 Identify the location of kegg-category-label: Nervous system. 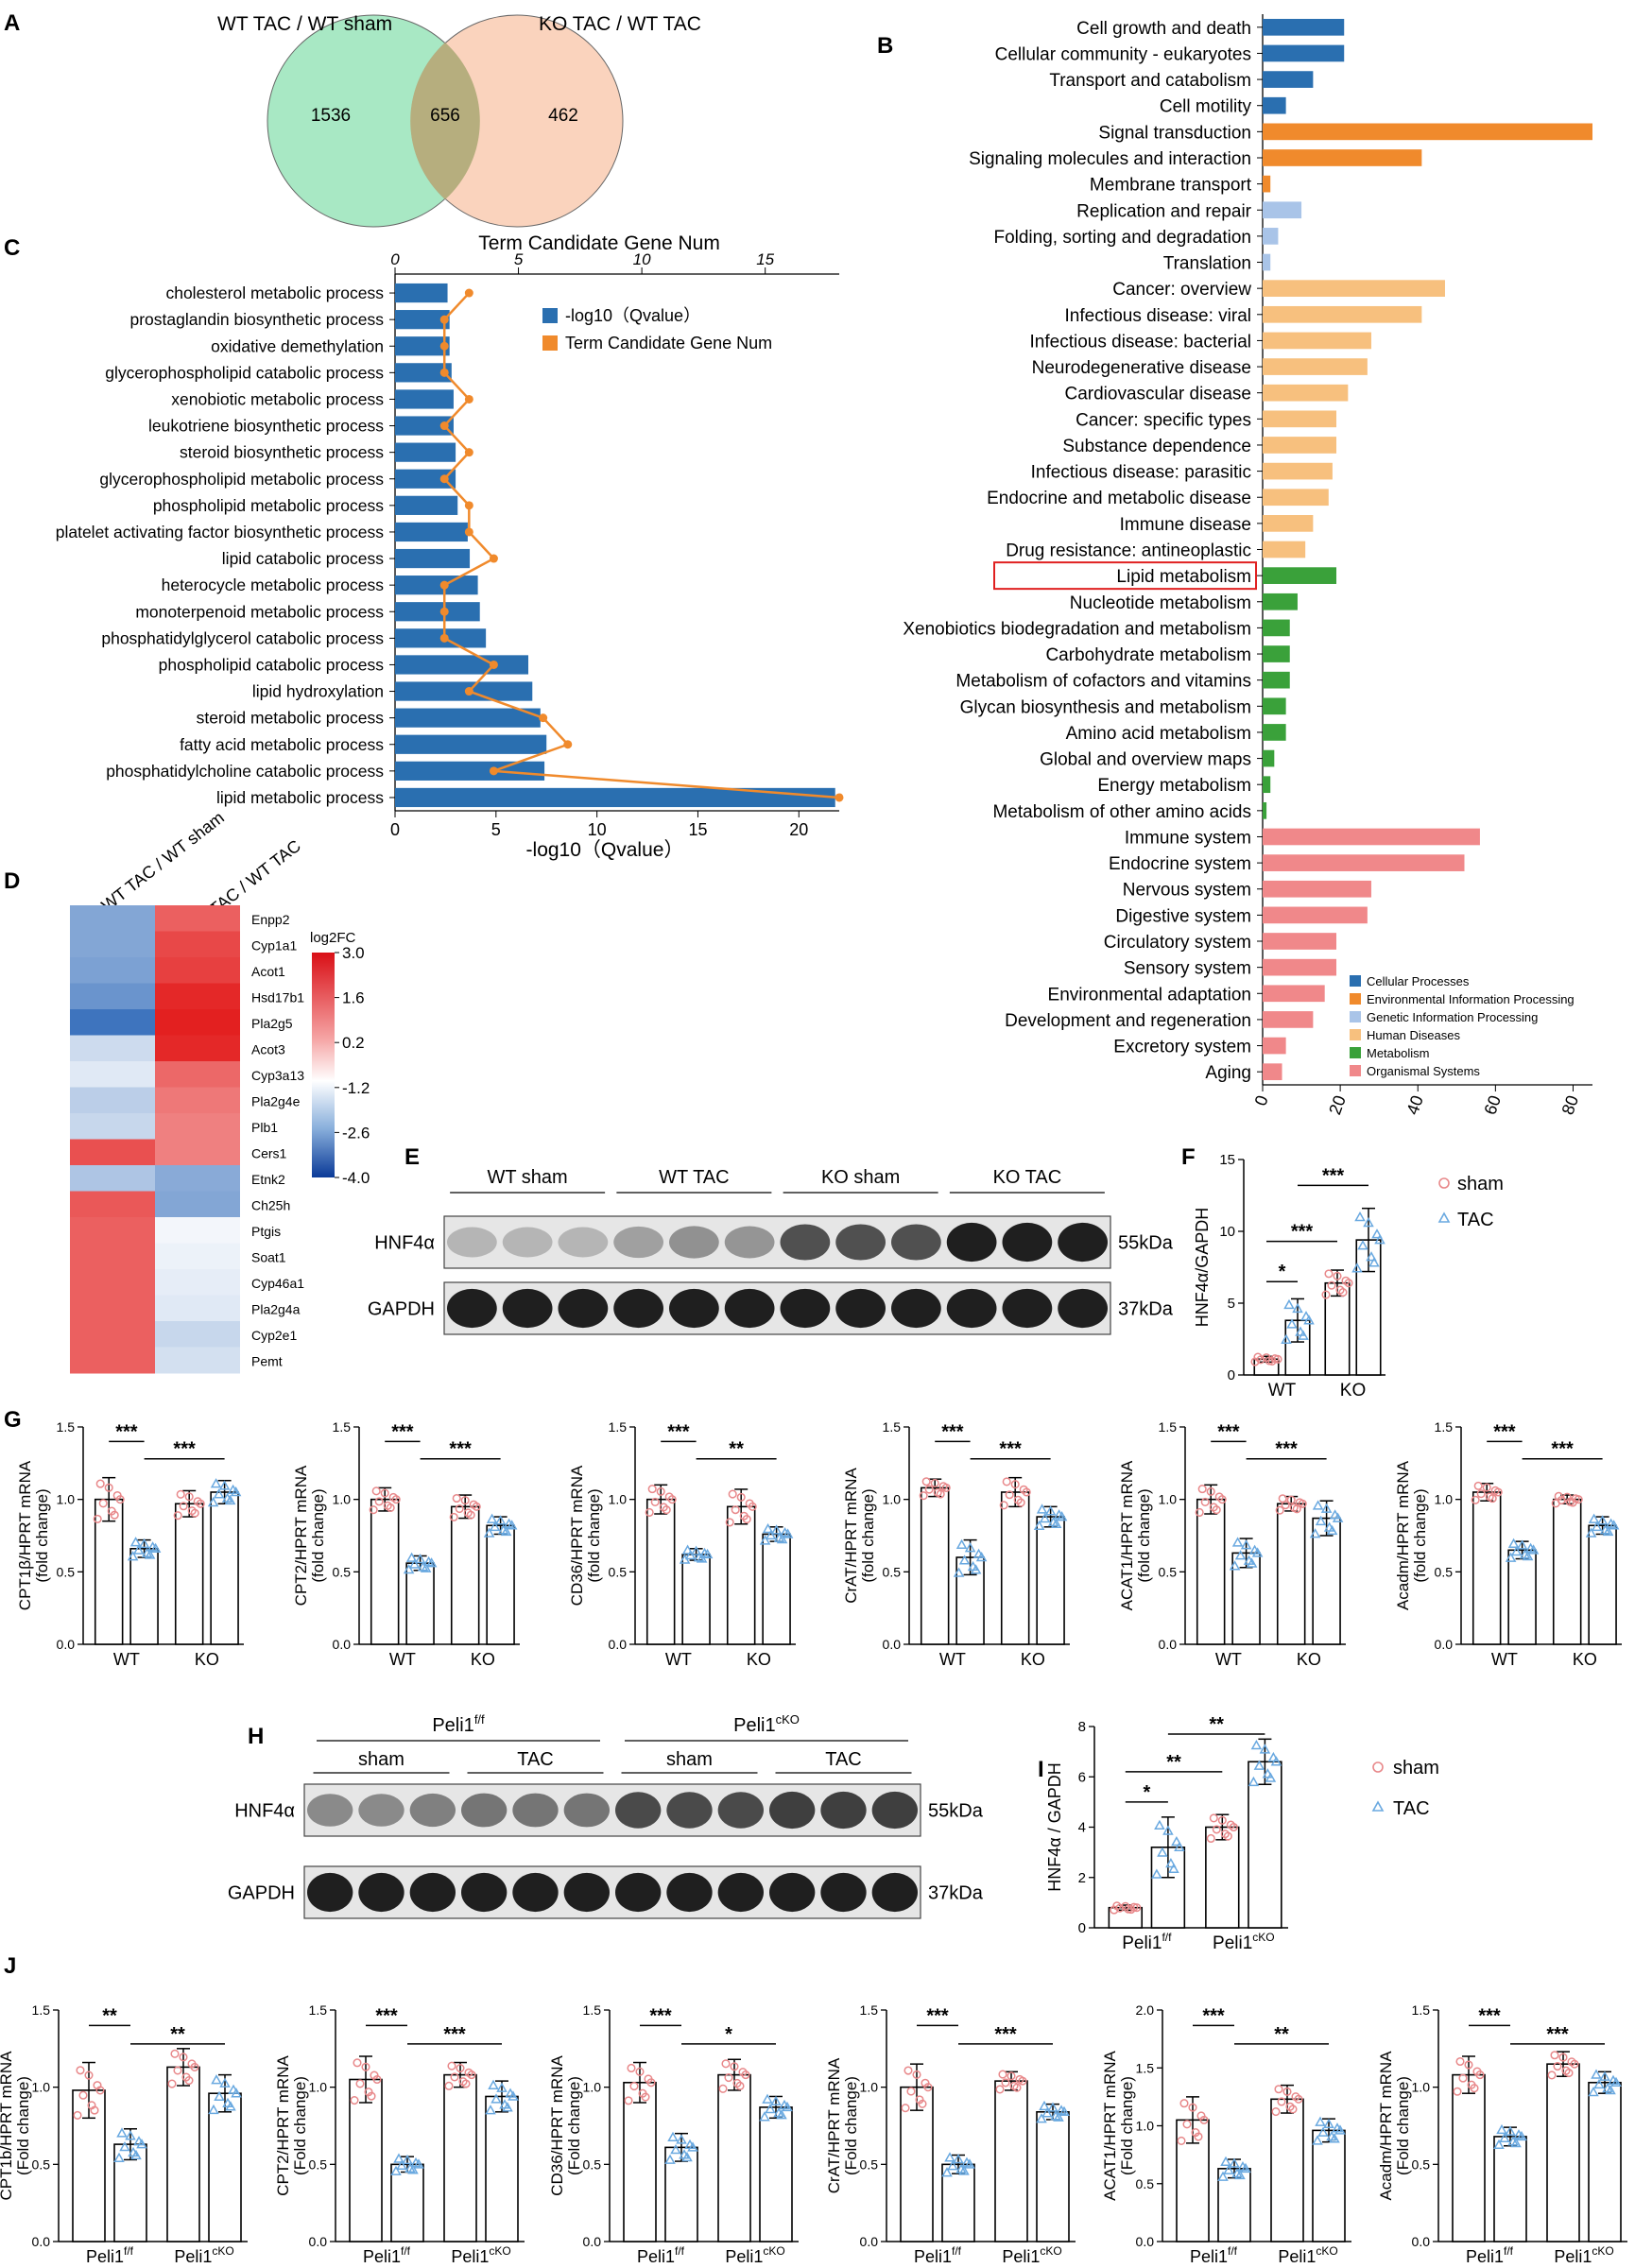
(1187, 891).